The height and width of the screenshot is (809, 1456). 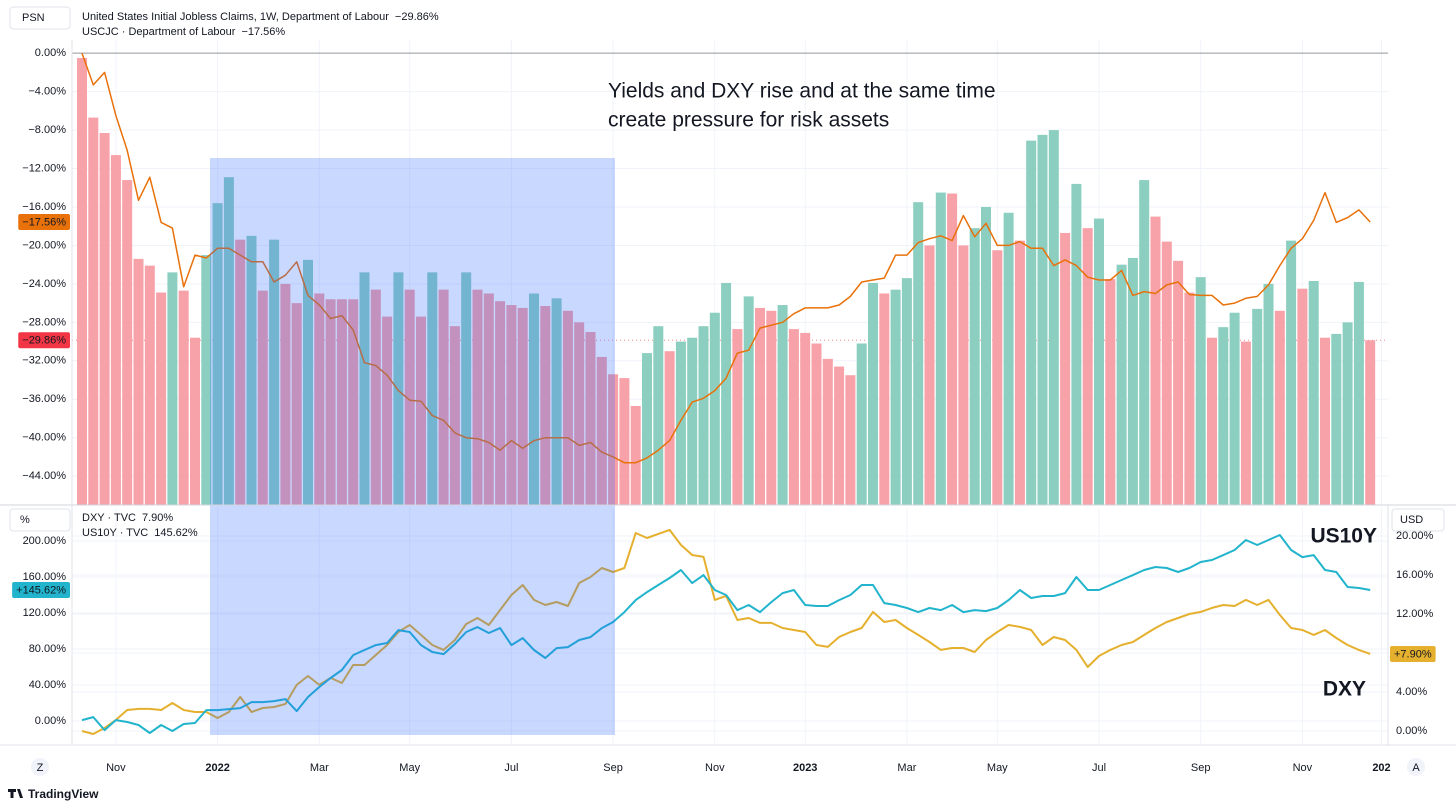 I want to click on price-label: −17.56%, so click(x=44, y=222).